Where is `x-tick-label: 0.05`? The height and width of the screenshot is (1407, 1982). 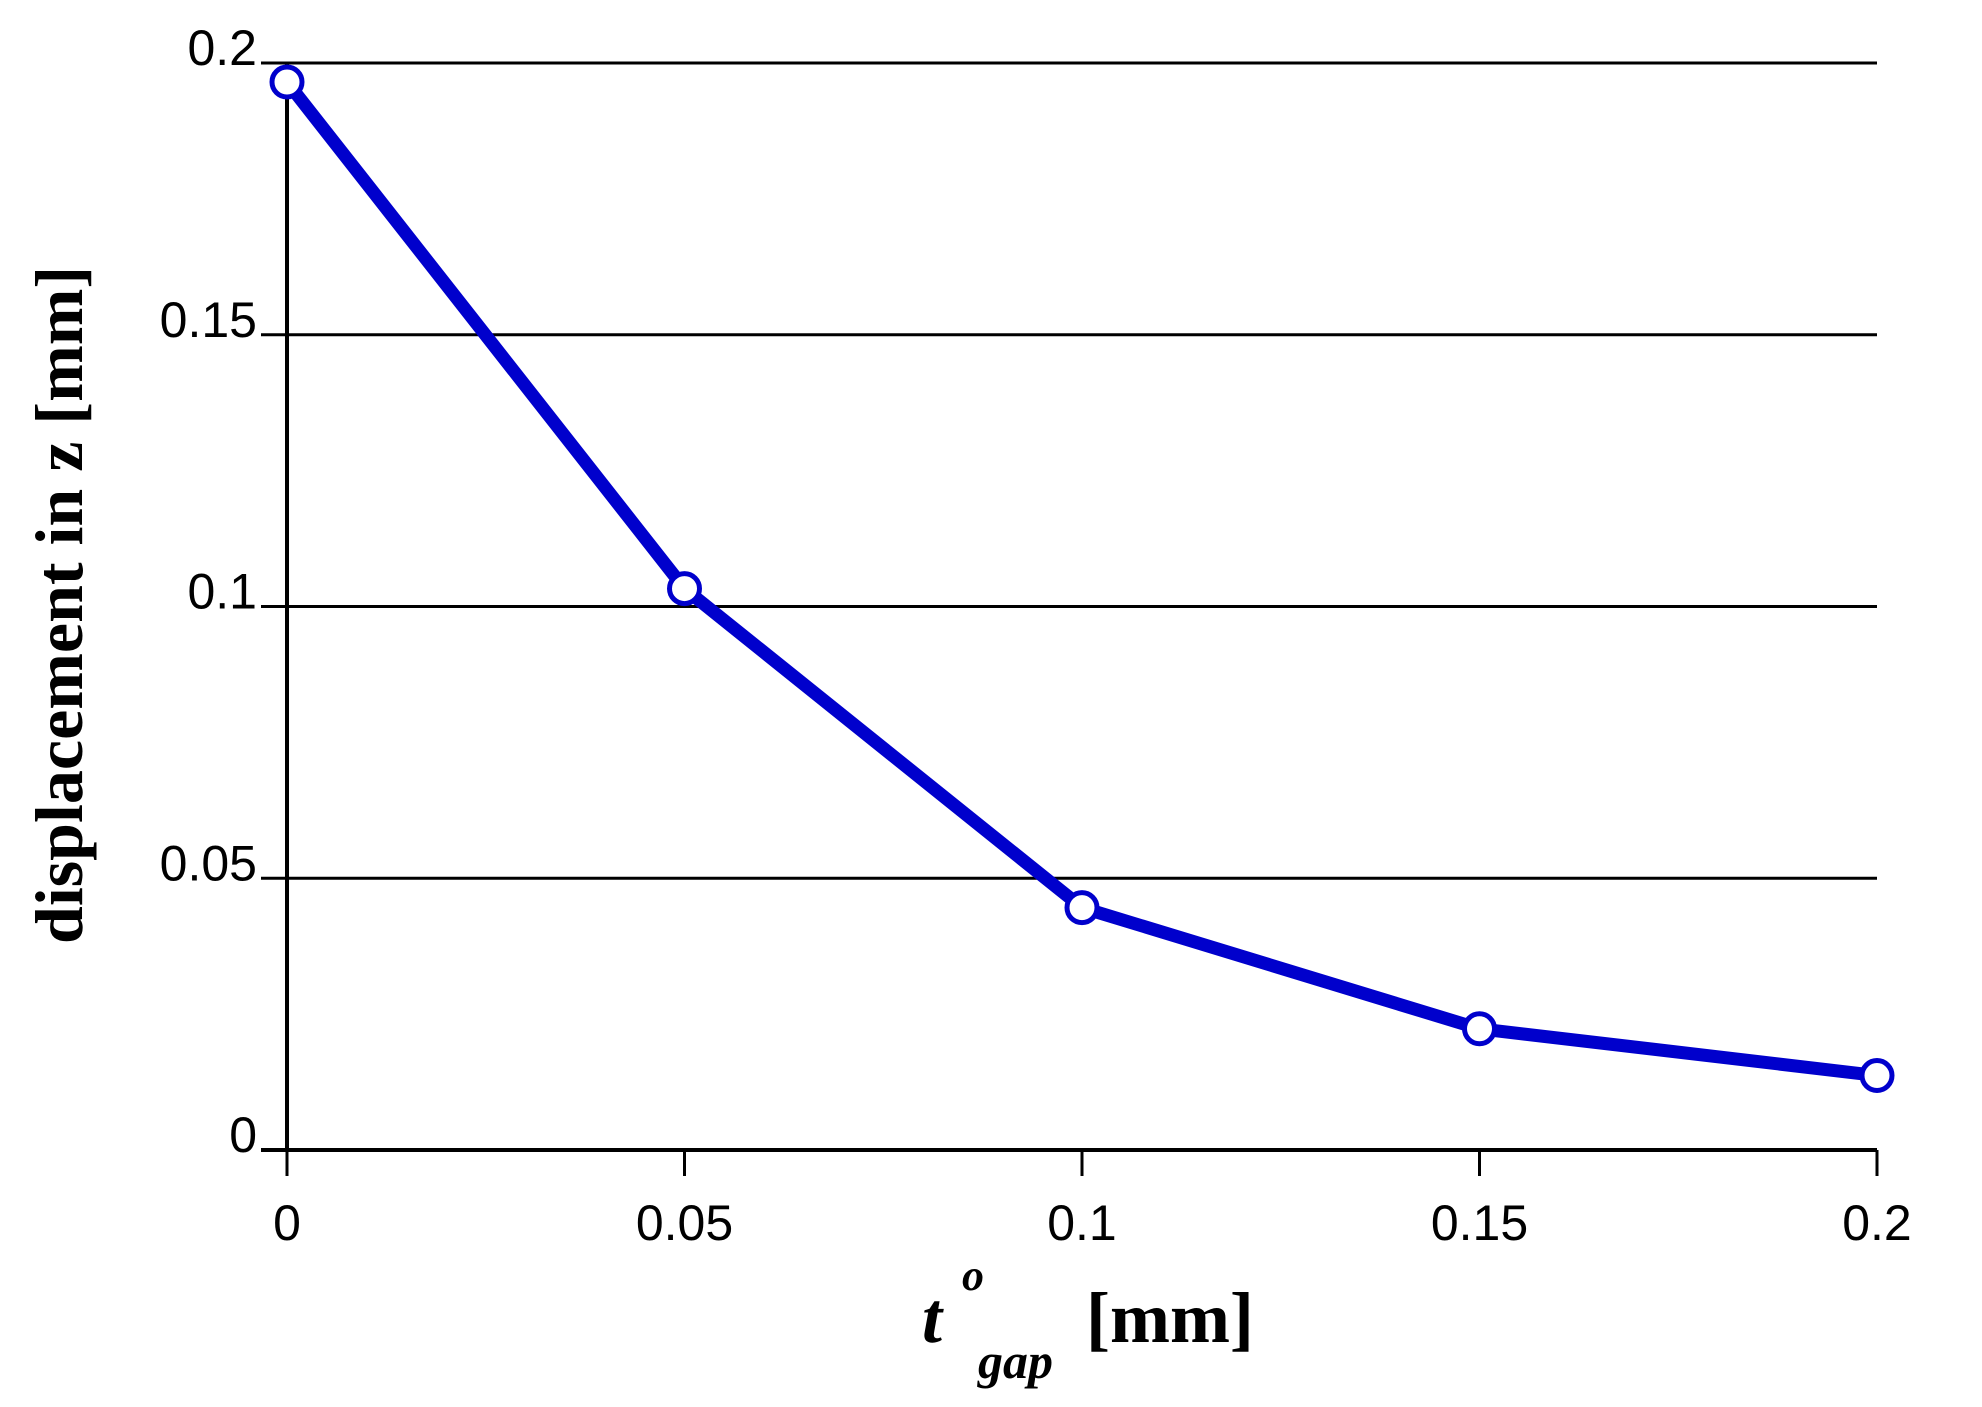 x-tick-label: 0.05 is located at coordinates (684, 1223).